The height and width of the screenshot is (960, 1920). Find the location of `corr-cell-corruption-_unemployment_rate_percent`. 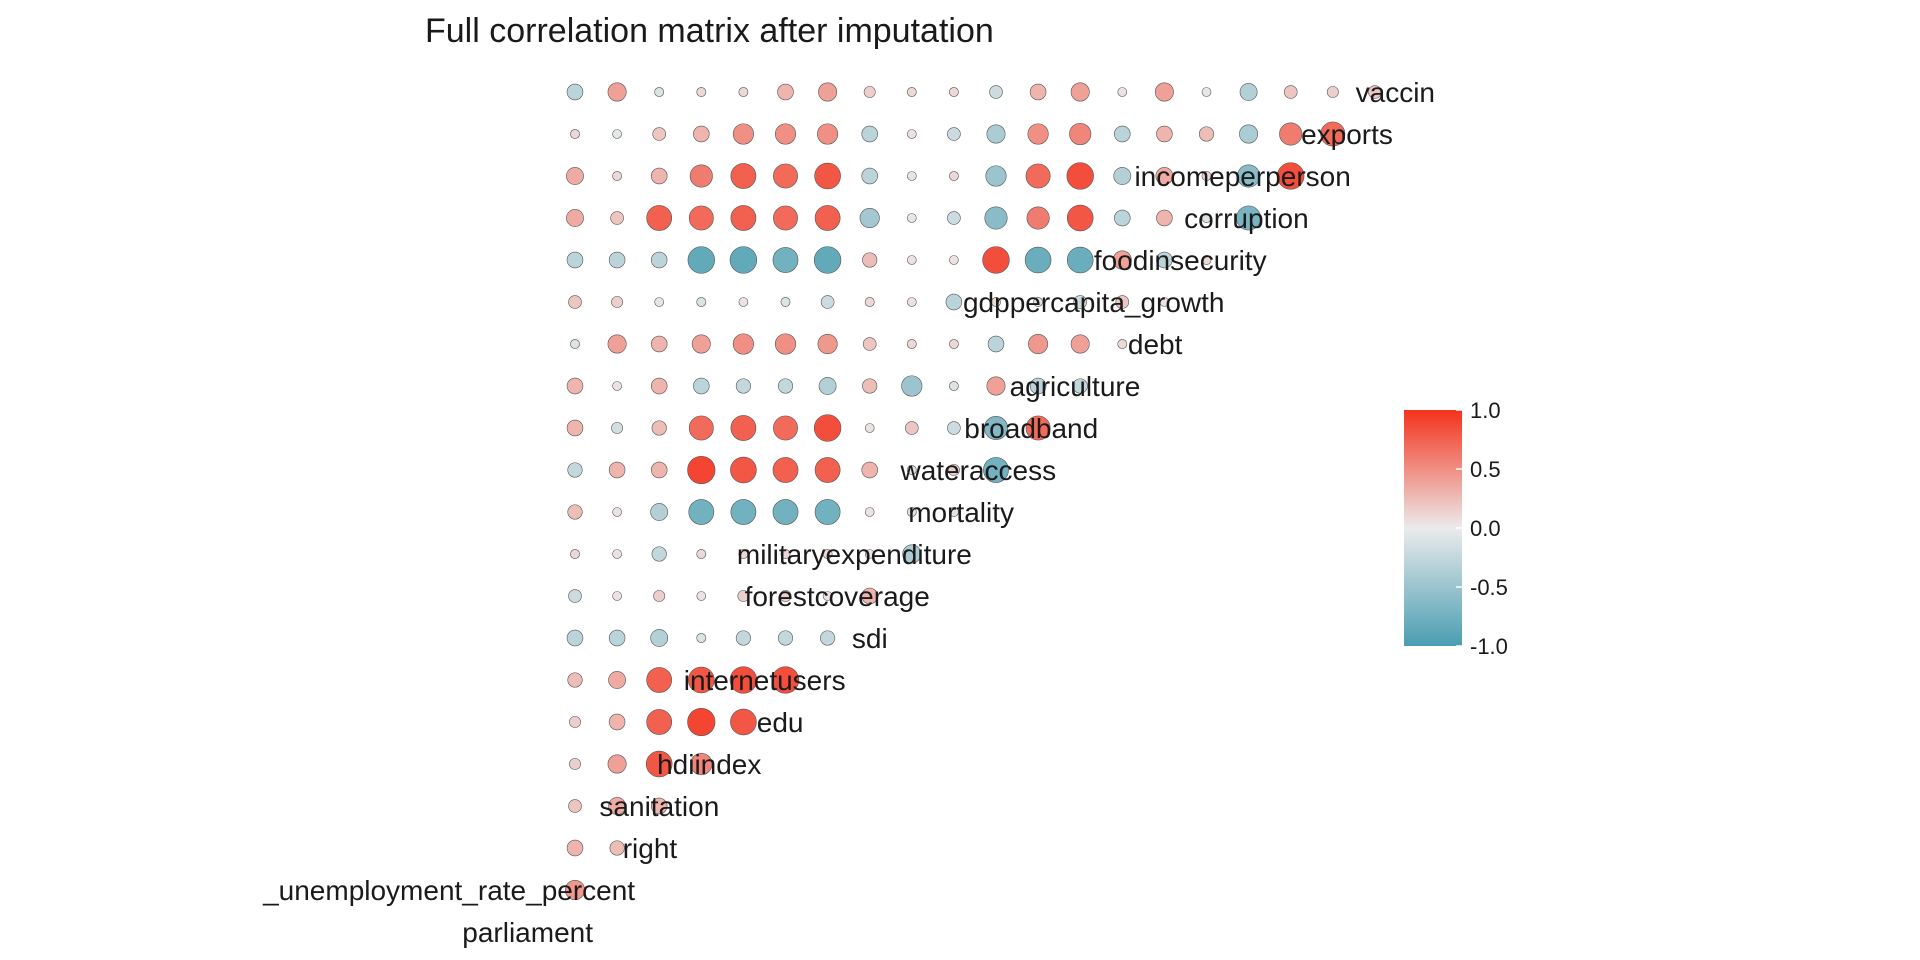

corr-cell-corruption-_unemployment_rate_percent is located at coordinates (617, 218).